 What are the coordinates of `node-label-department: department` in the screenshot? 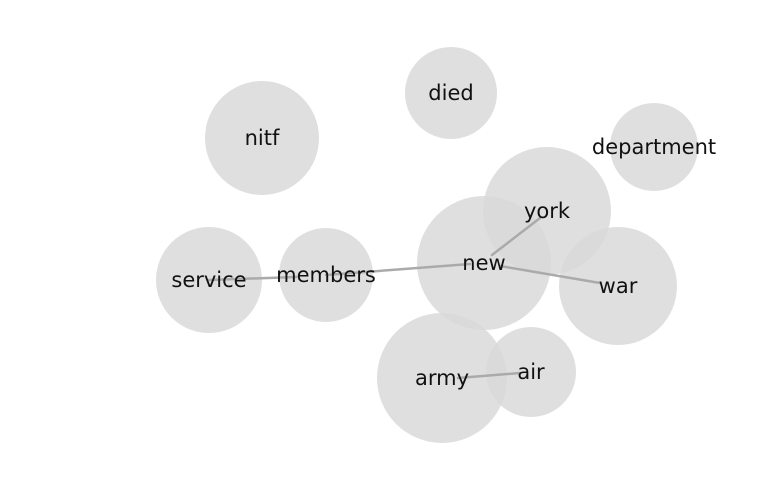 It's located at (654, 147).